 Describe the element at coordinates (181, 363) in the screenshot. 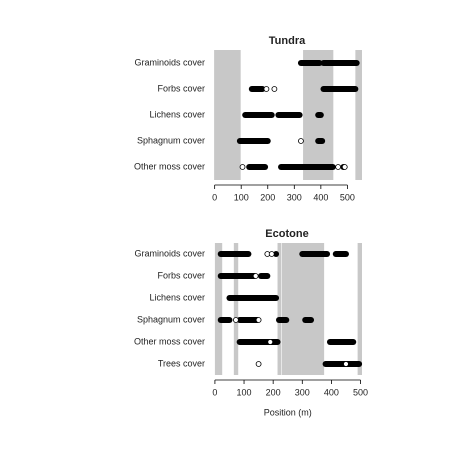

I see `category-label: Trees cover` at that location.